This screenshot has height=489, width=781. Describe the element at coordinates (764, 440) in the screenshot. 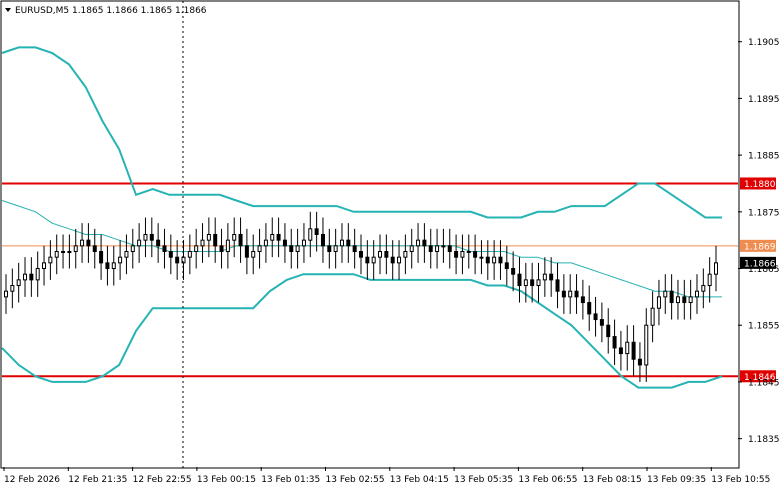

I see `y-tick-label: 1.1835` at that location.